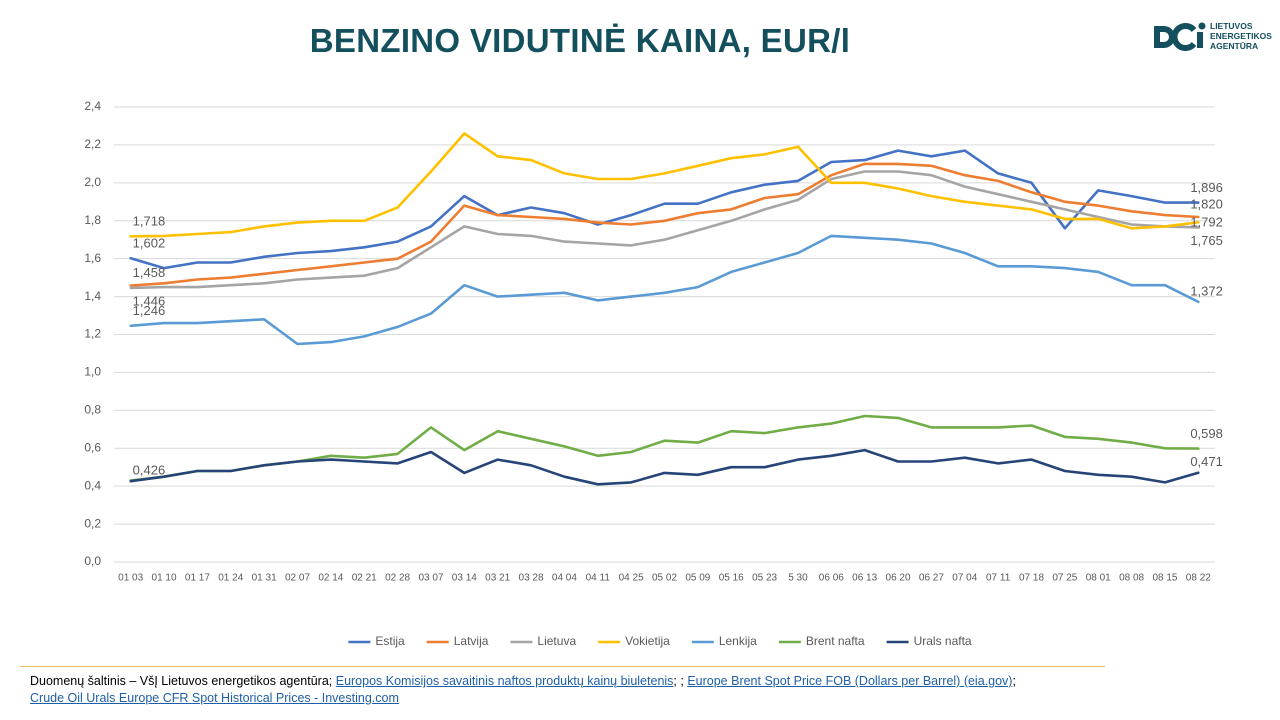  I want to click on x-tick-label: 02 21, so click(364, 578).